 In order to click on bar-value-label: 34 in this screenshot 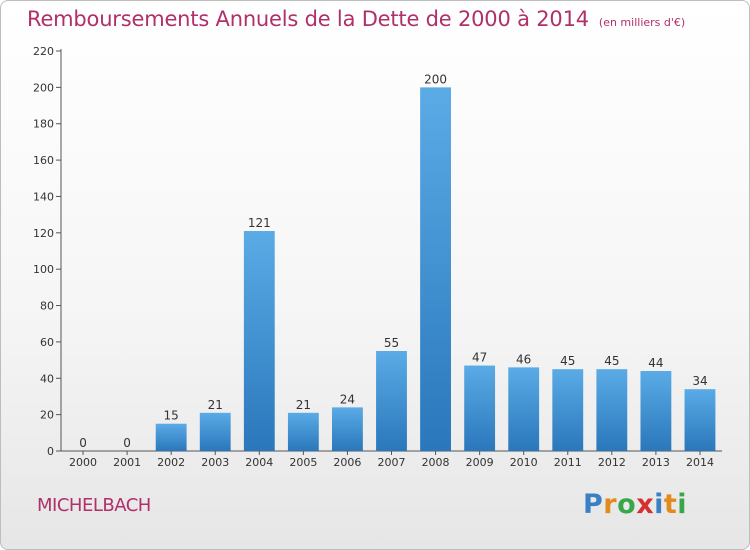, I will do `click(699, 381)`.